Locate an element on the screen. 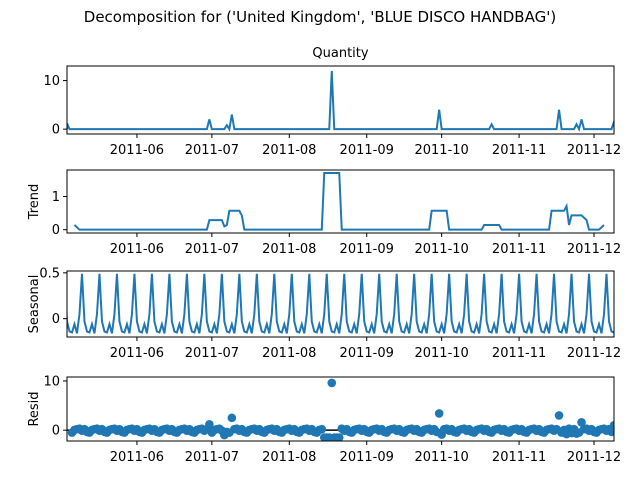 The image size is (640, 480). y-axis-label: Trend is located at coordinates (34, 202).